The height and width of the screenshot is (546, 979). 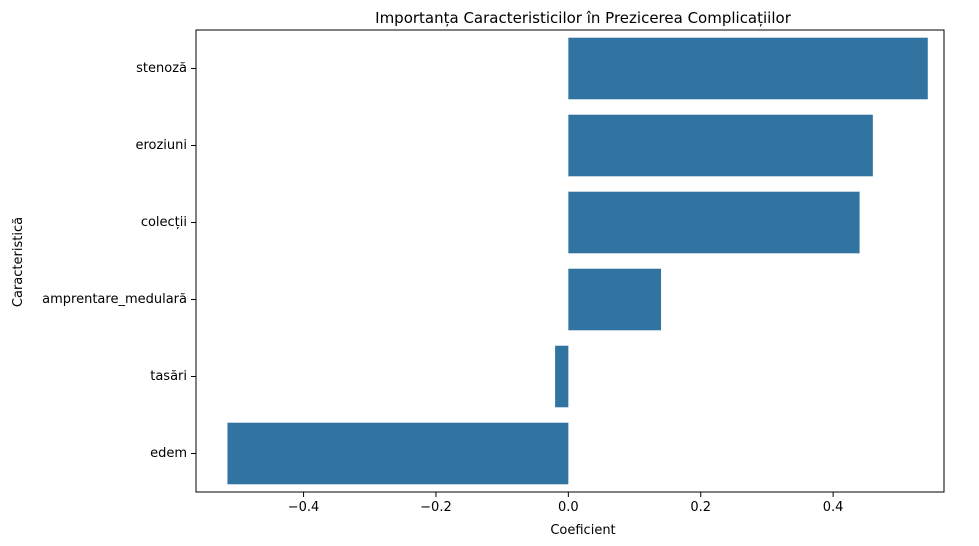 I want to click on y-tick-label-2: colecții, so click(x=164, y=222).